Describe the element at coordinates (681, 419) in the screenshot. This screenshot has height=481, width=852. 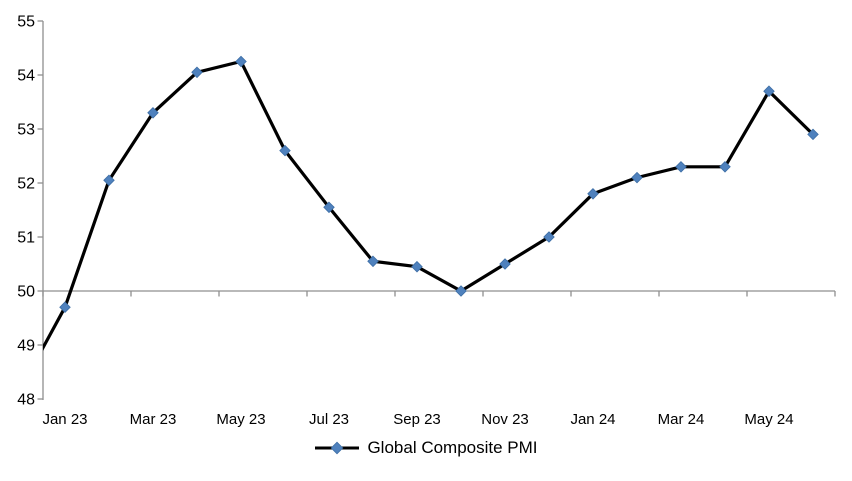
I see `x-tick-label: Mar 24` at that location.